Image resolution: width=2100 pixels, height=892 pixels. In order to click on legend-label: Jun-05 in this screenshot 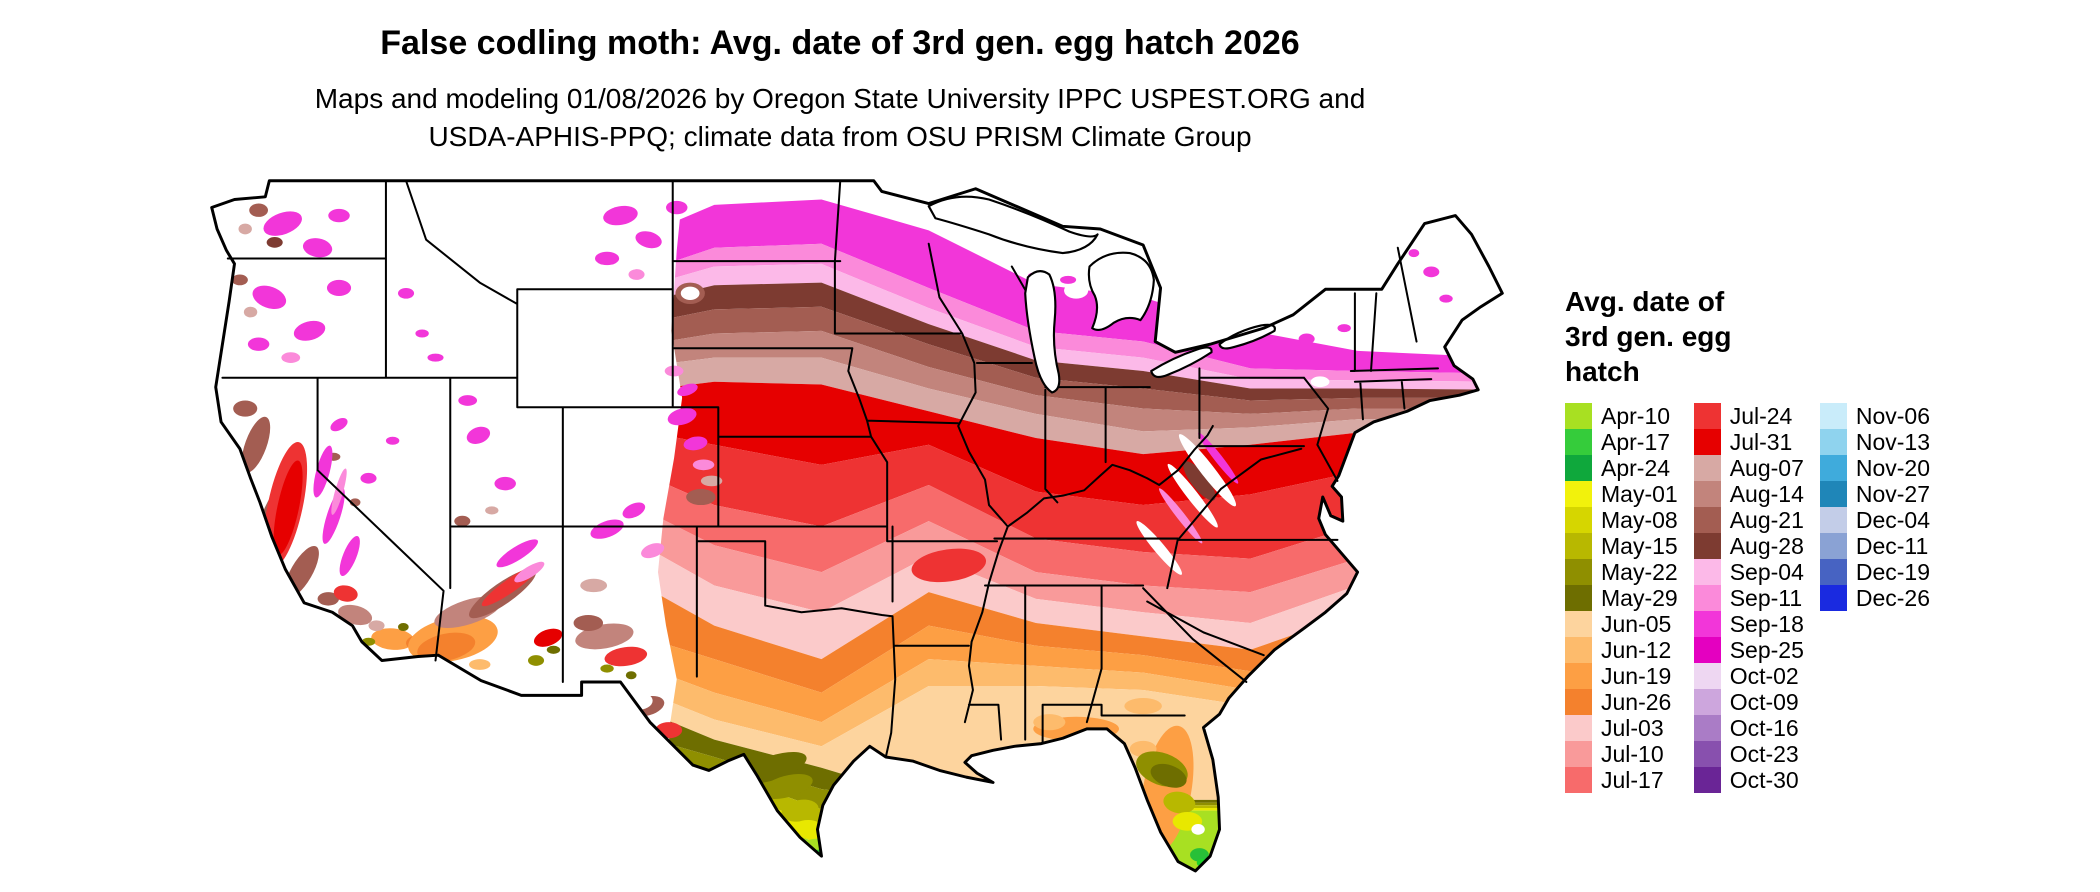, I will do `click(1636, 623)`.